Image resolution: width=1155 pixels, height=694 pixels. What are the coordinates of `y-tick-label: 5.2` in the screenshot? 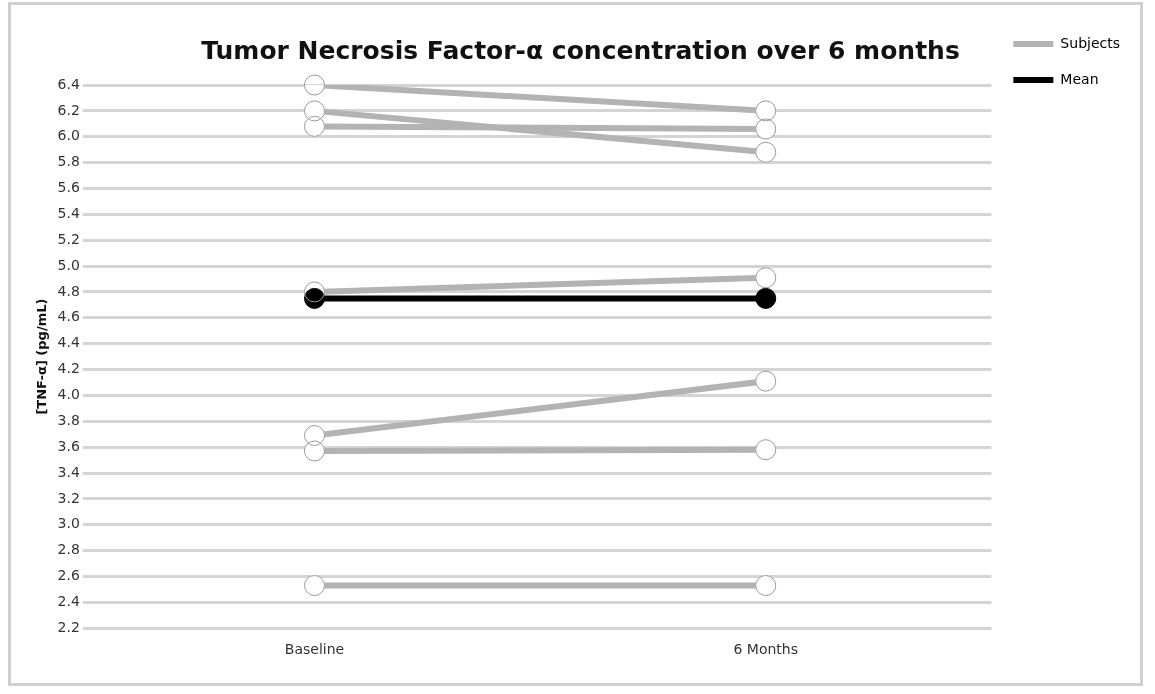 It's located at (68, 238).